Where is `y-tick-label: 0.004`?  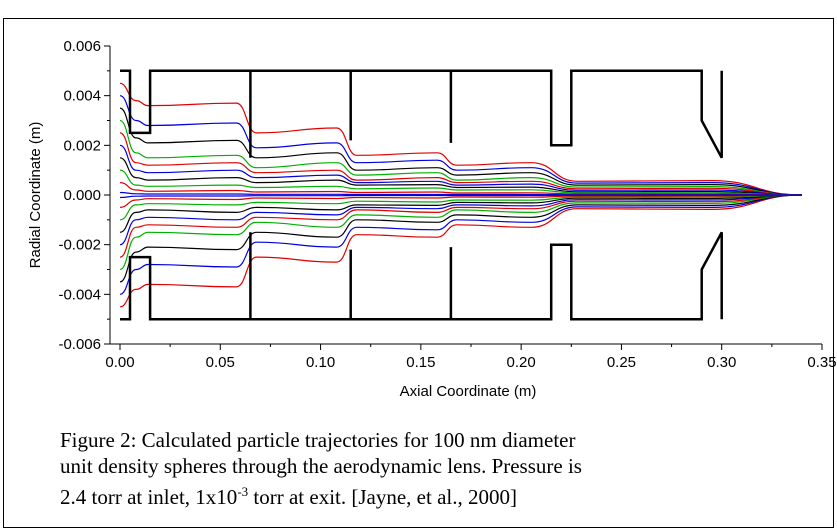
y-tick-label: 0.004 is located at coordinates (82, 96).